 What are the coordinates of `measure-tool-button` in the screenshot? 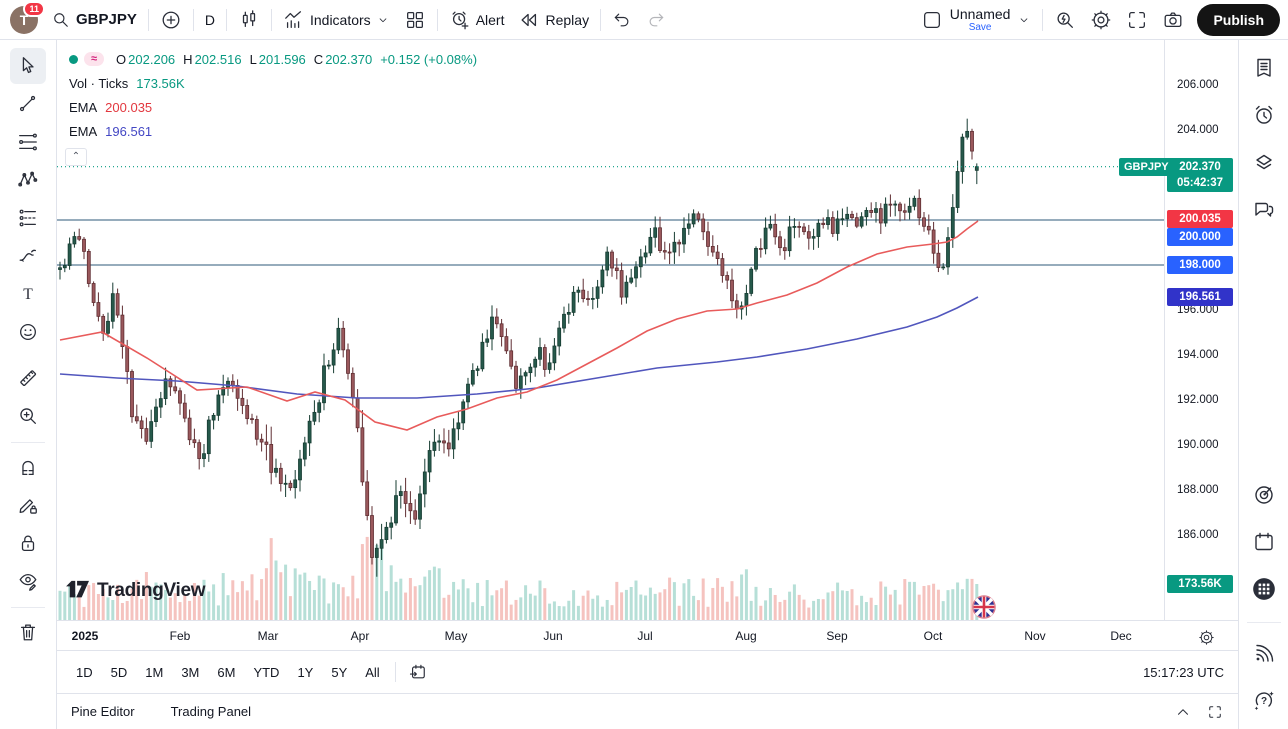 It's located at (28, 378).